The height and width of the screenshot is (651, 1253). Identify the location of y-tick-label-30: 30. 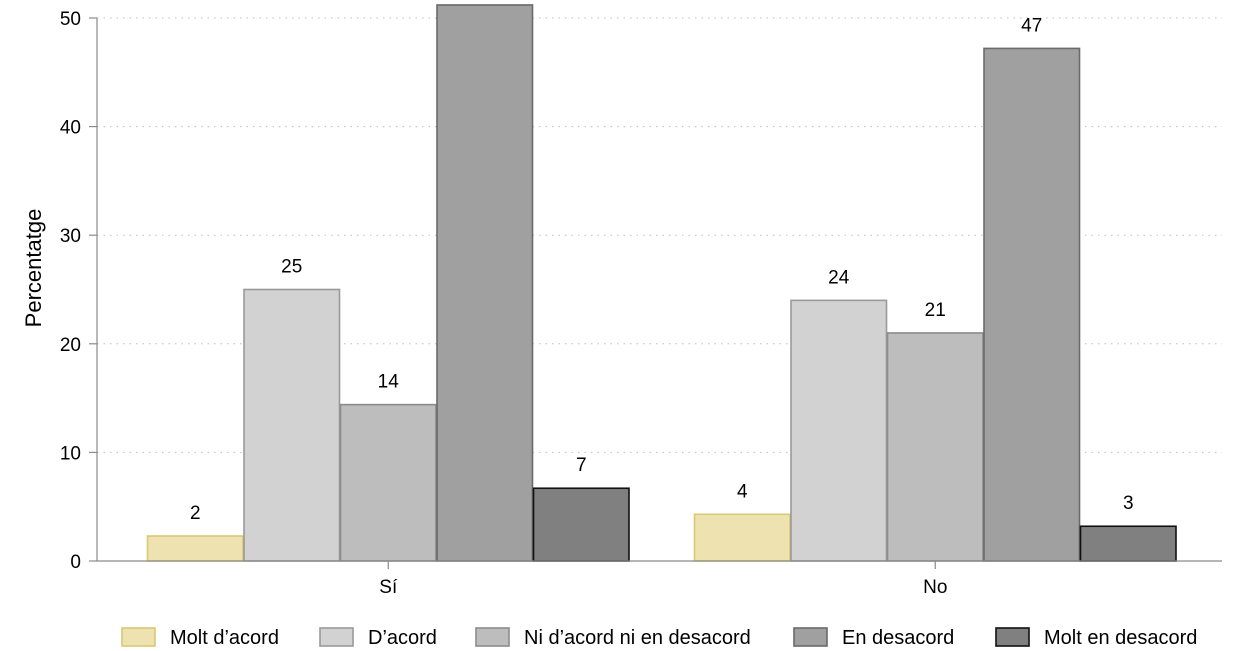
(70, 236).